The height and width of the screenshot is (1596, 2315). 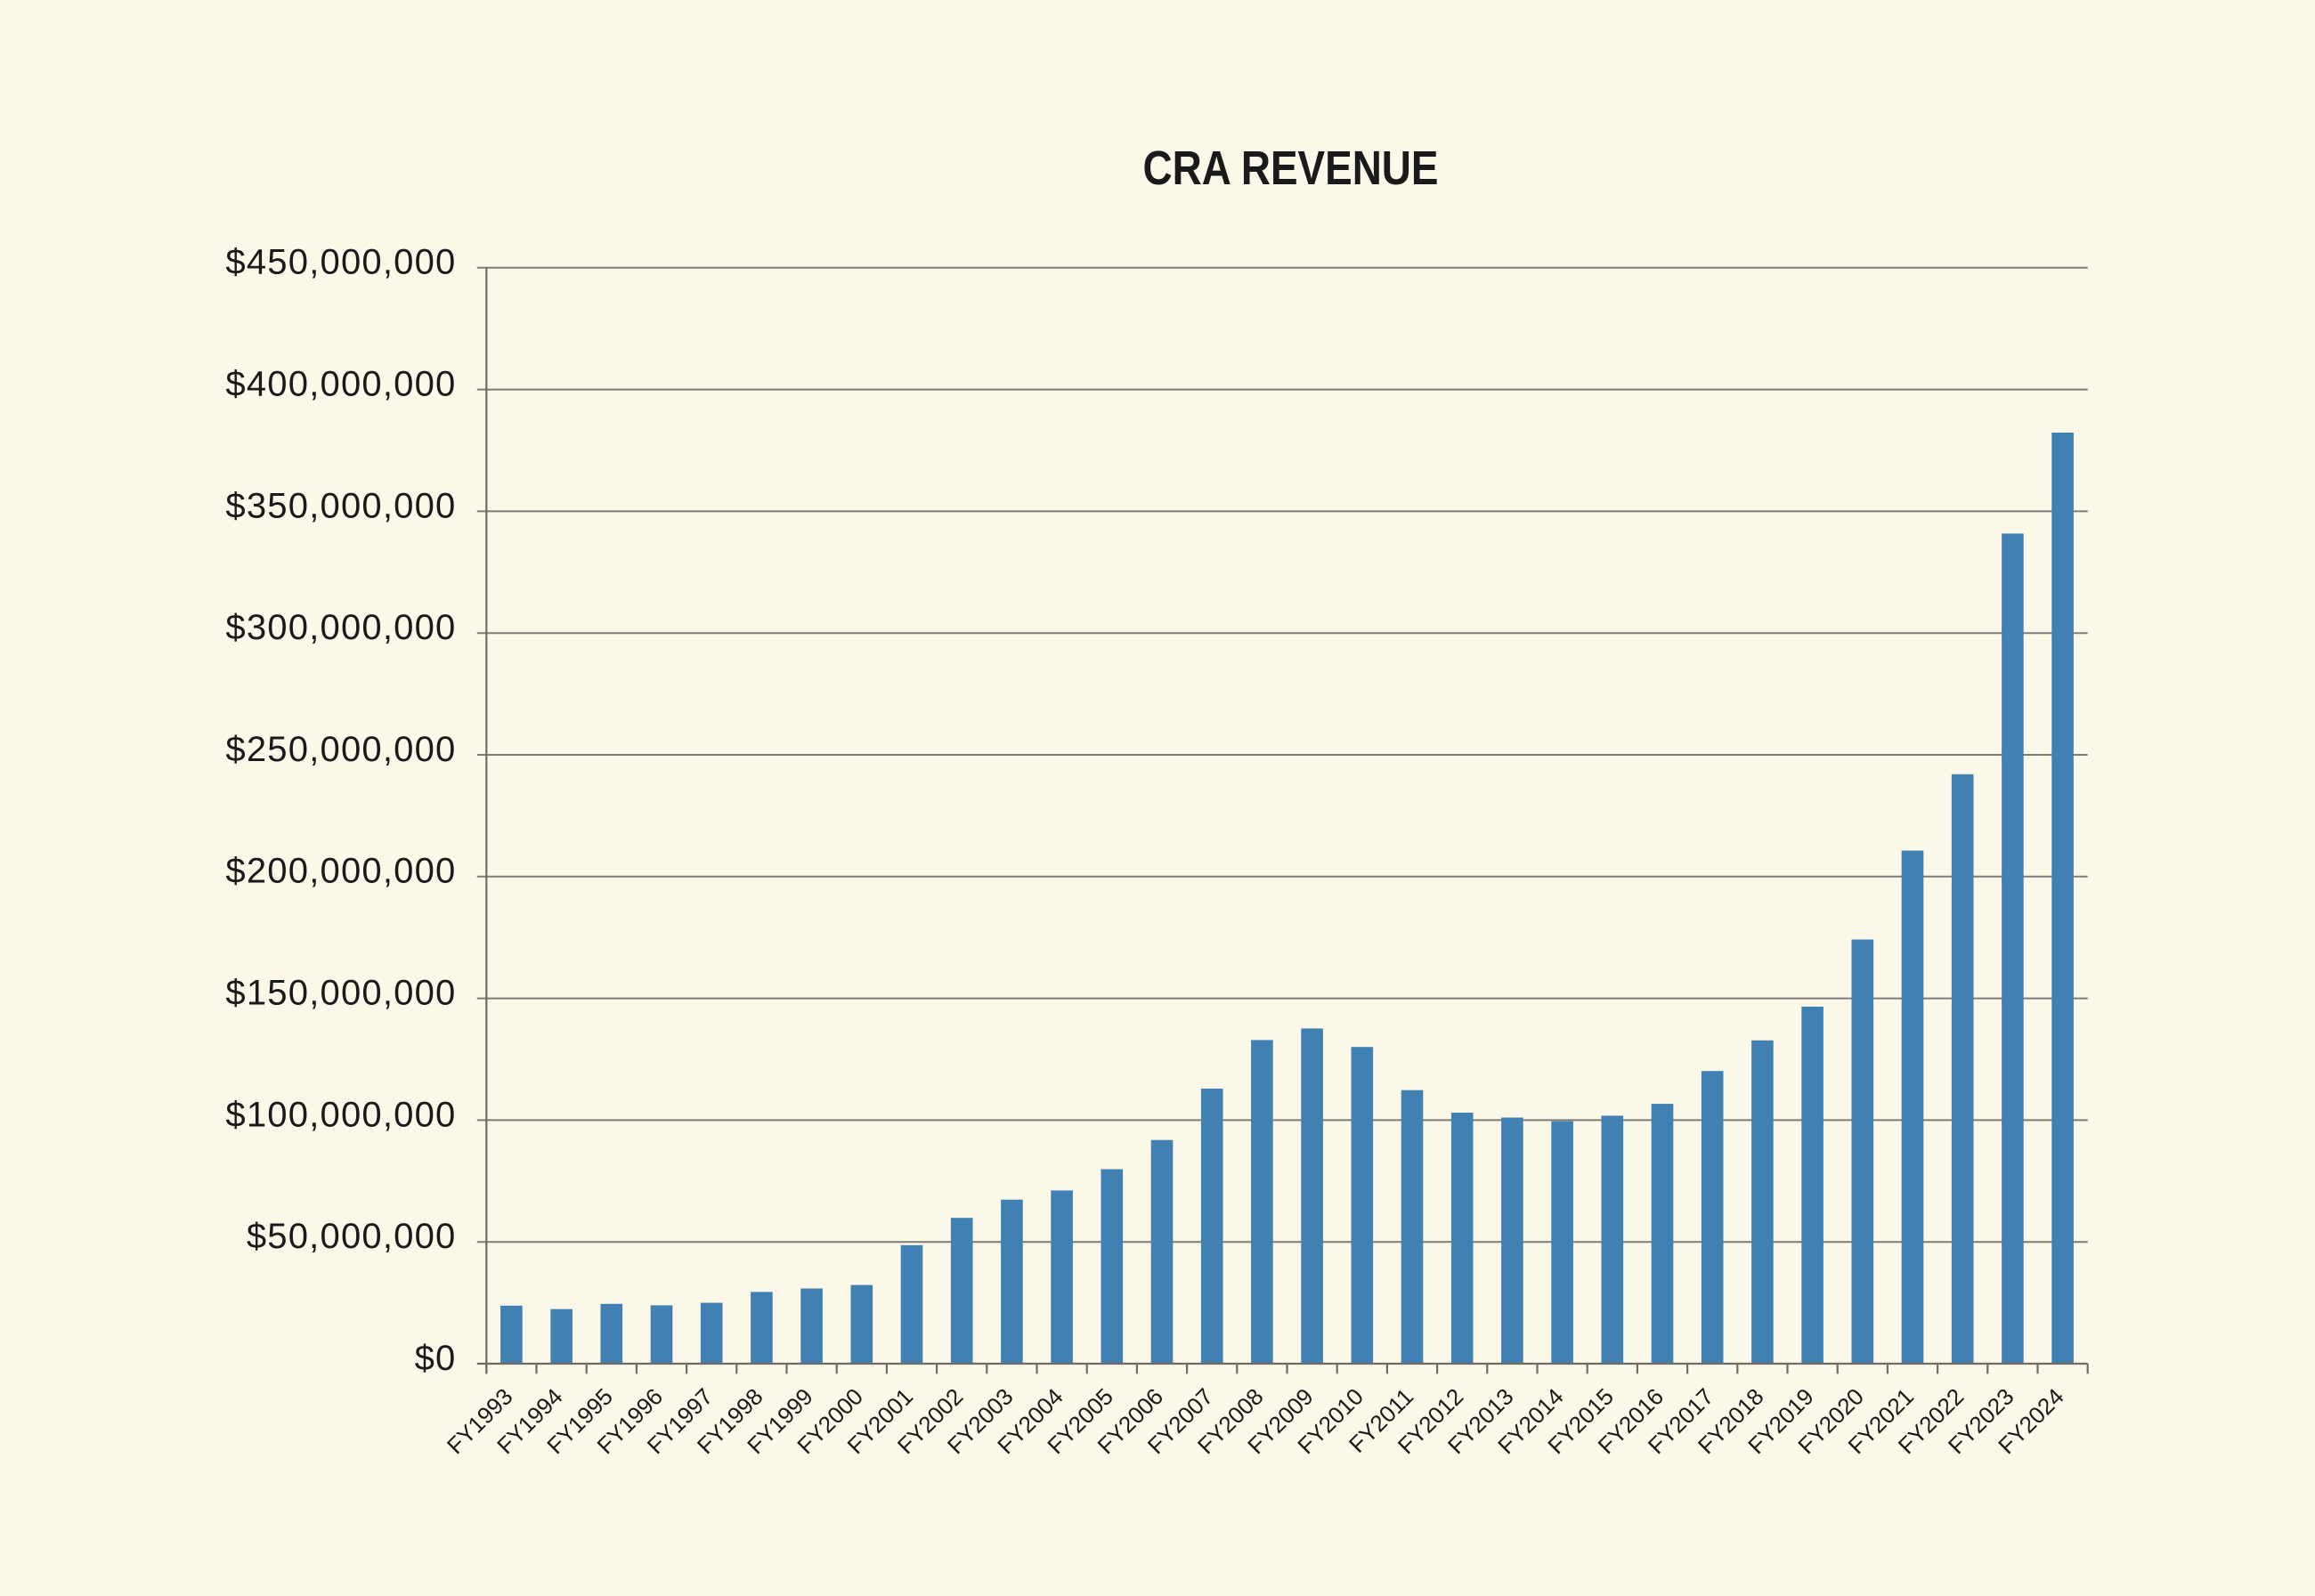 What do you see at coordinates (340, 1114) in the screenshot?
I see `svg-text: $100,000,000` at bounding box center [340, 1114].